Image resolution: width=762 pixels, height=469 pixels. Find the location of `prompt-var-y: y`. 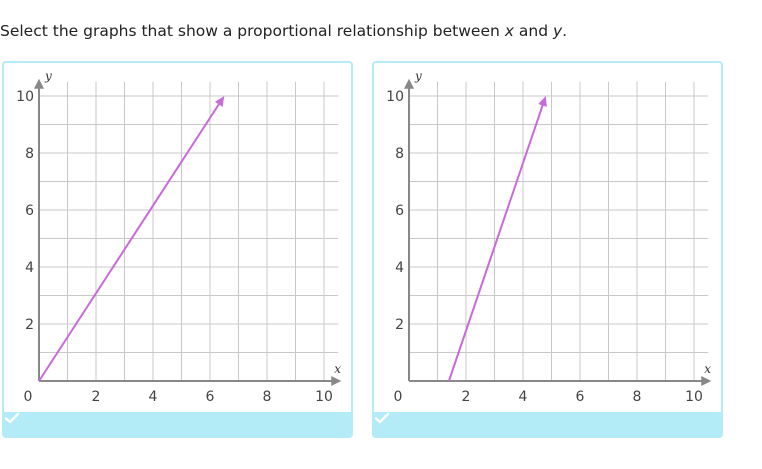

prompt-var-y: y is located at coordinates (557, 31).